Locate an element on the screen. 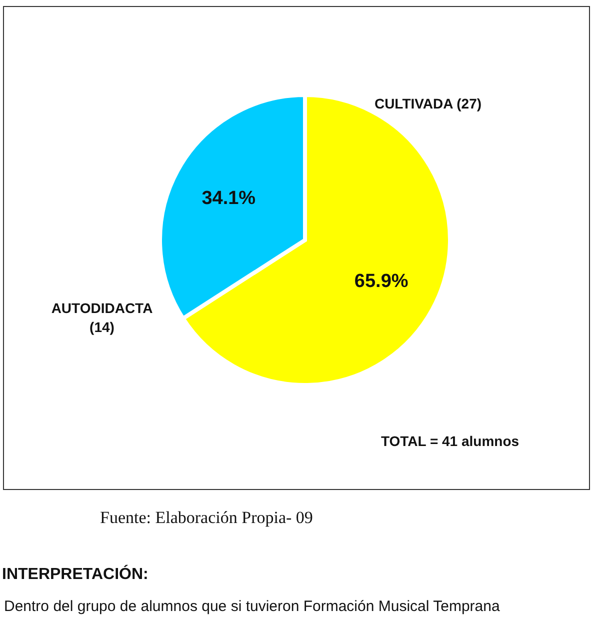 This screenshot has height=626, width=599. source-note: Fuente: Elaboración Propia- 09 is located at coordinates (206, 518).